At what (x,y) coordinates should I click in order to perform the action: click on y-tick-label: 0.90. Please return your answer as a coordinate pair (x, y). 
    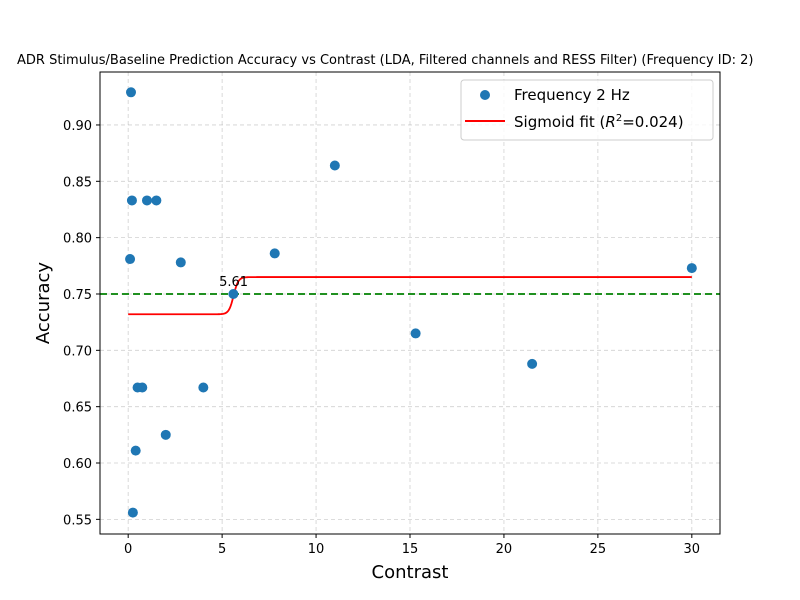
    Looking at the image, I should click on (77, 126).